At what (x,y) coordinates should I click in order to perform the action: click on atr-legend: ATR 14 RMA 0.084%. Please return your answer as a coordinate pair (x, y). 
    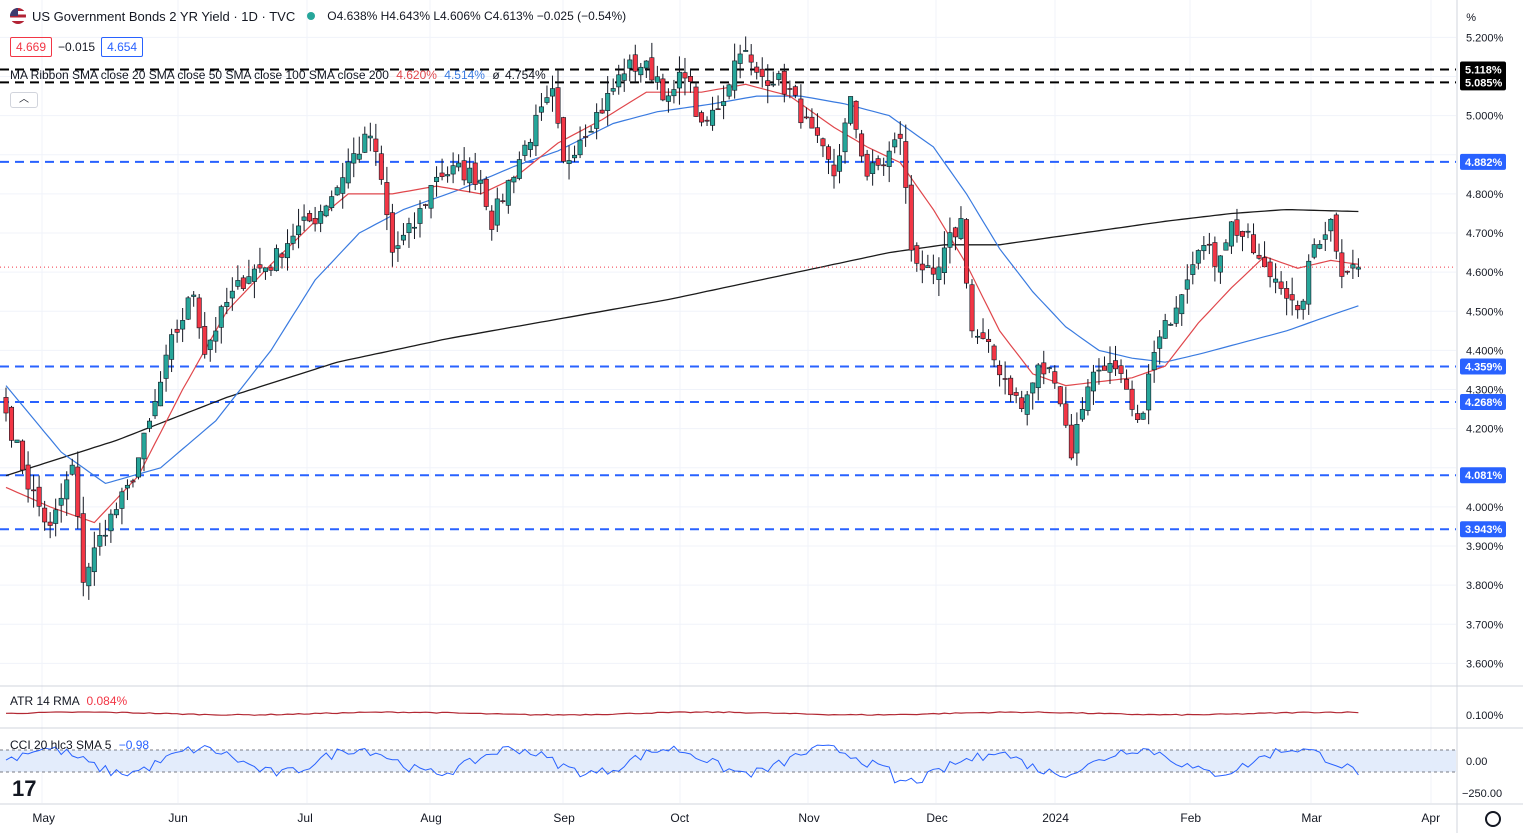
    Looking at the image, I should click on (68, 701).